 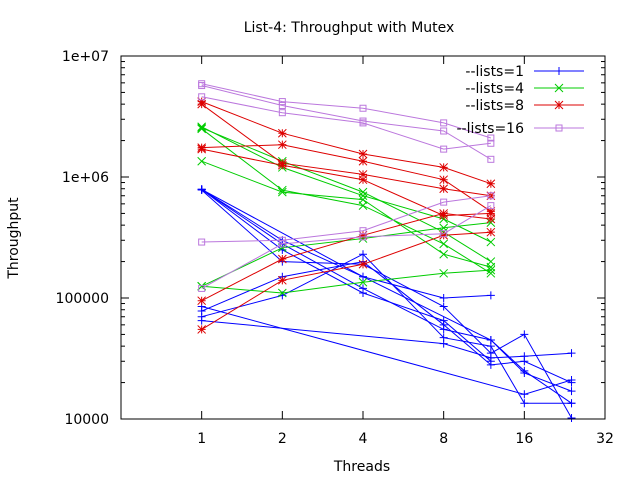 I want to click on legend-label: --lists=8, so click(x=494, y=106).